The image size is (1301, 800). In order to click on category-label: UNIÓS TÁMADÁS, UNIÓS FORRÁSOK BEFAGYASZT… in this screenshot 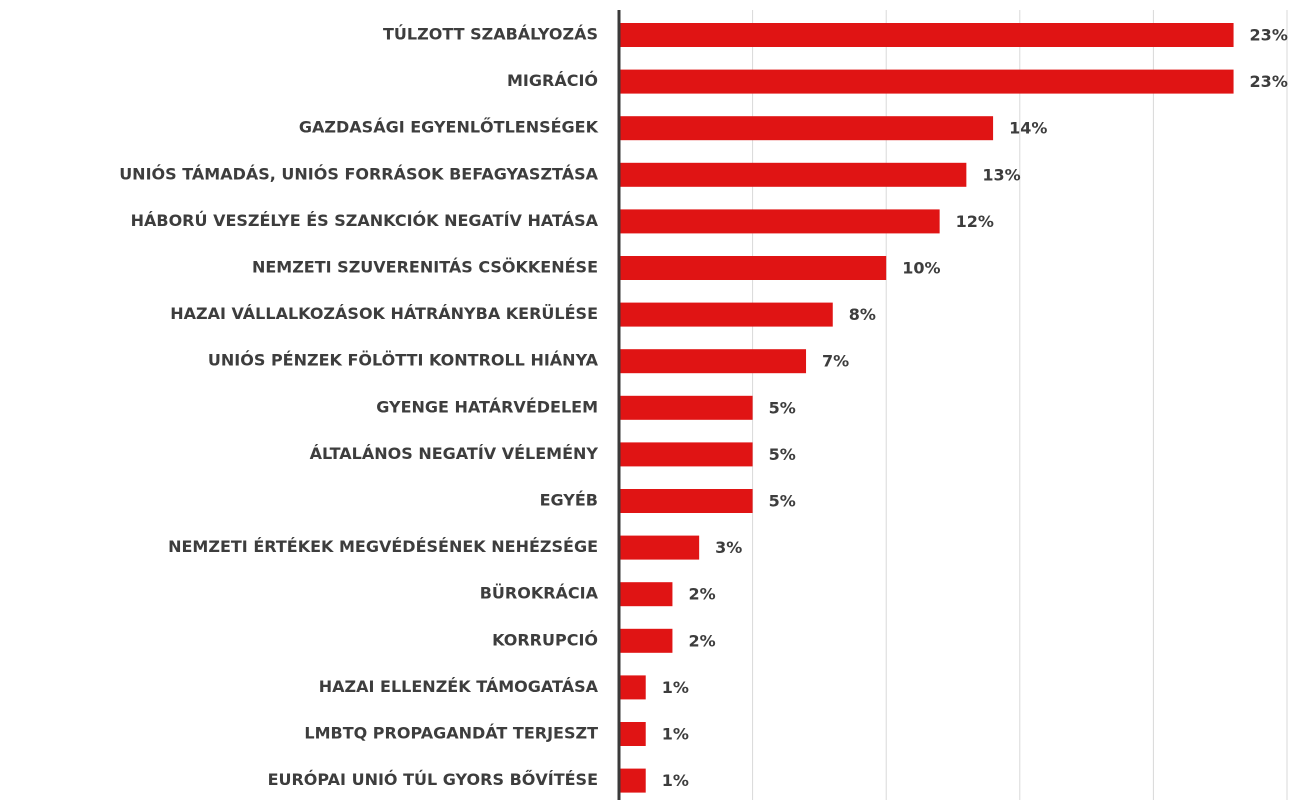, I will do `click(358, 173)`.